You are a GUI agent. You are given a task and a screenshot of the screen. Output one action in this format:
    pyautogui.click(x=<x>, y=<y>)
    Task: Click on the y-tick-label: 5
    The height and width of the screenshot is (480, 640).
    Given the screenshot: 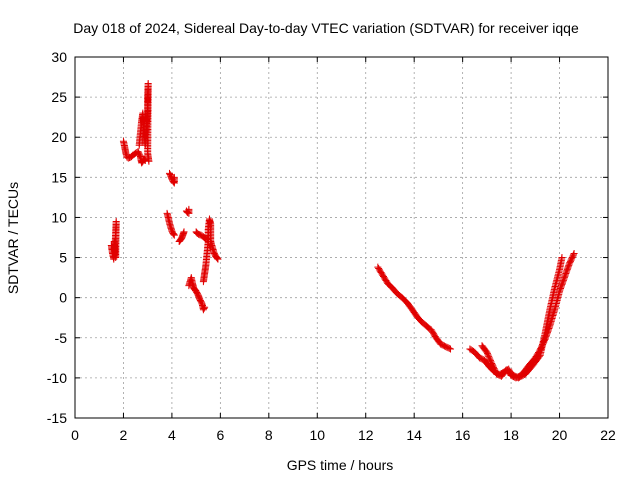 What is the action you would take?
    pyautogui.click(x=63, y=258)
    